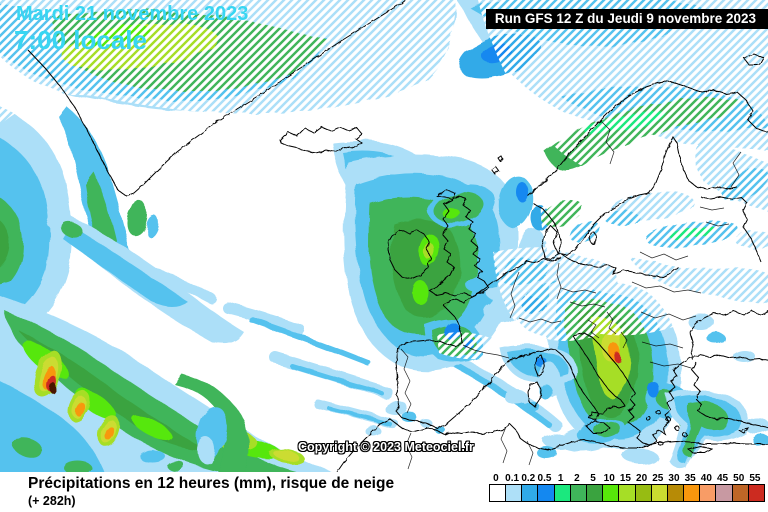 Image resolution: width=768 pixels, height=512 pixels. I want to click on valid-time-label: 7:00 locale, so click(80, 40).